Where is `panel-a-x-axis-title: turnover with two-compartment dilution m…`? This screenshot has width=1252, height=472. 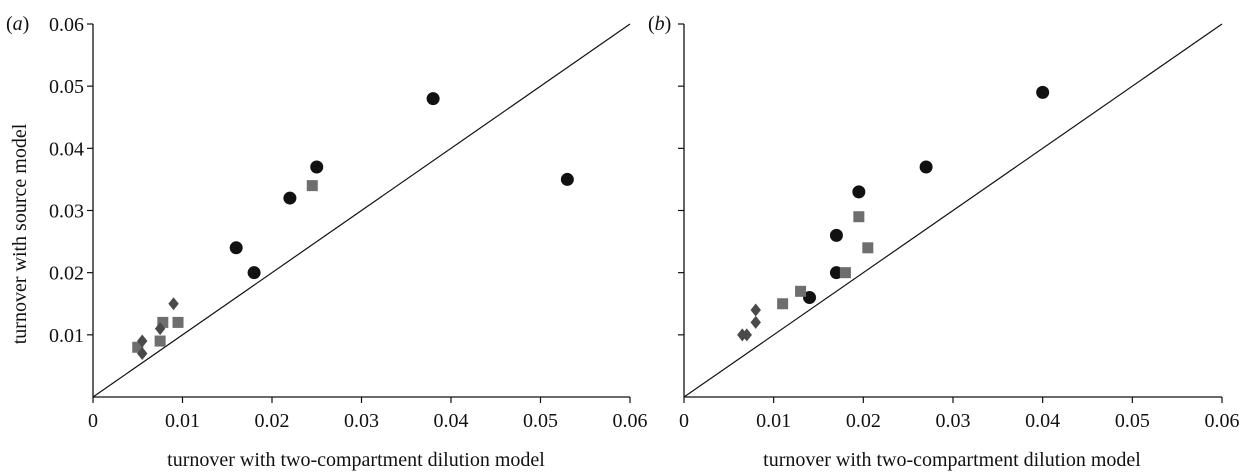
panel-a-x-axis-title: turnover with two-compartment dilution m… is located at coordinates (356, 460).